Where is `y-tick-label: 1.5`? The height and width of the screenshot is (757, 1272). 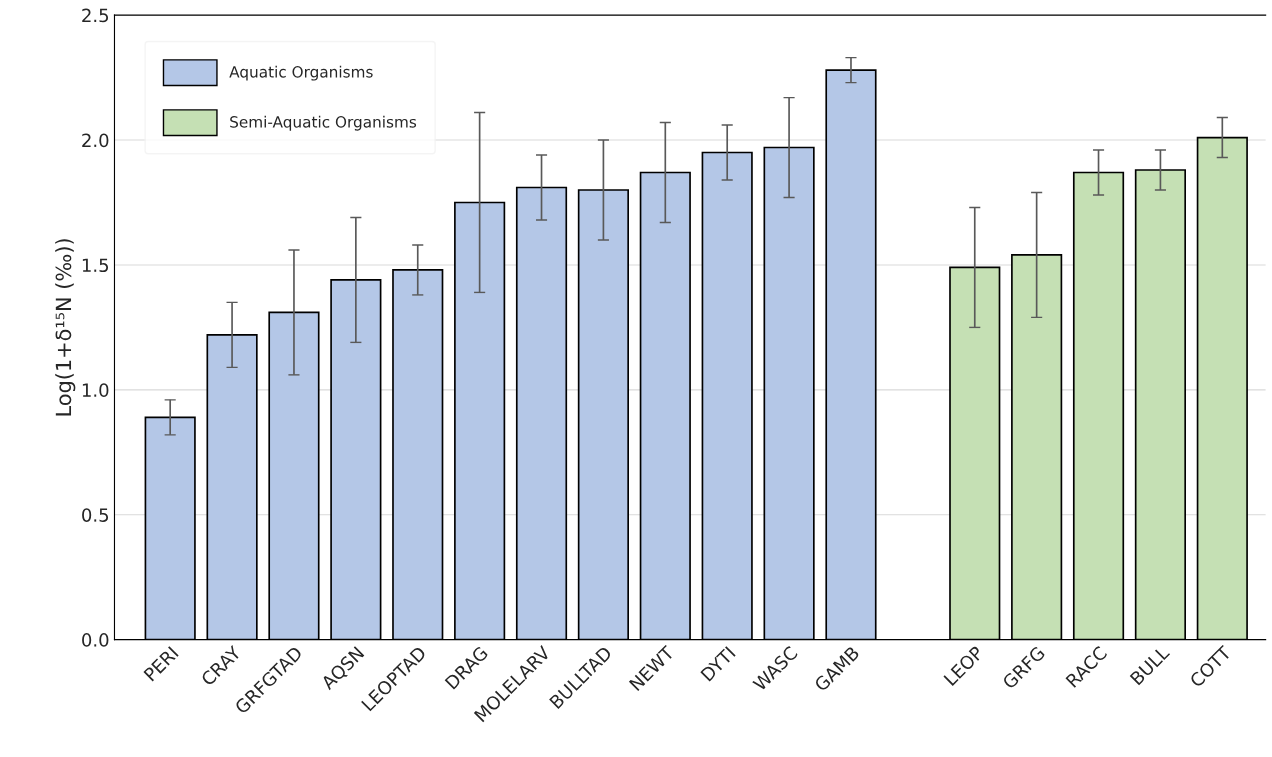 y-tick-label: 1.5 is located at coordinates (95, 265).